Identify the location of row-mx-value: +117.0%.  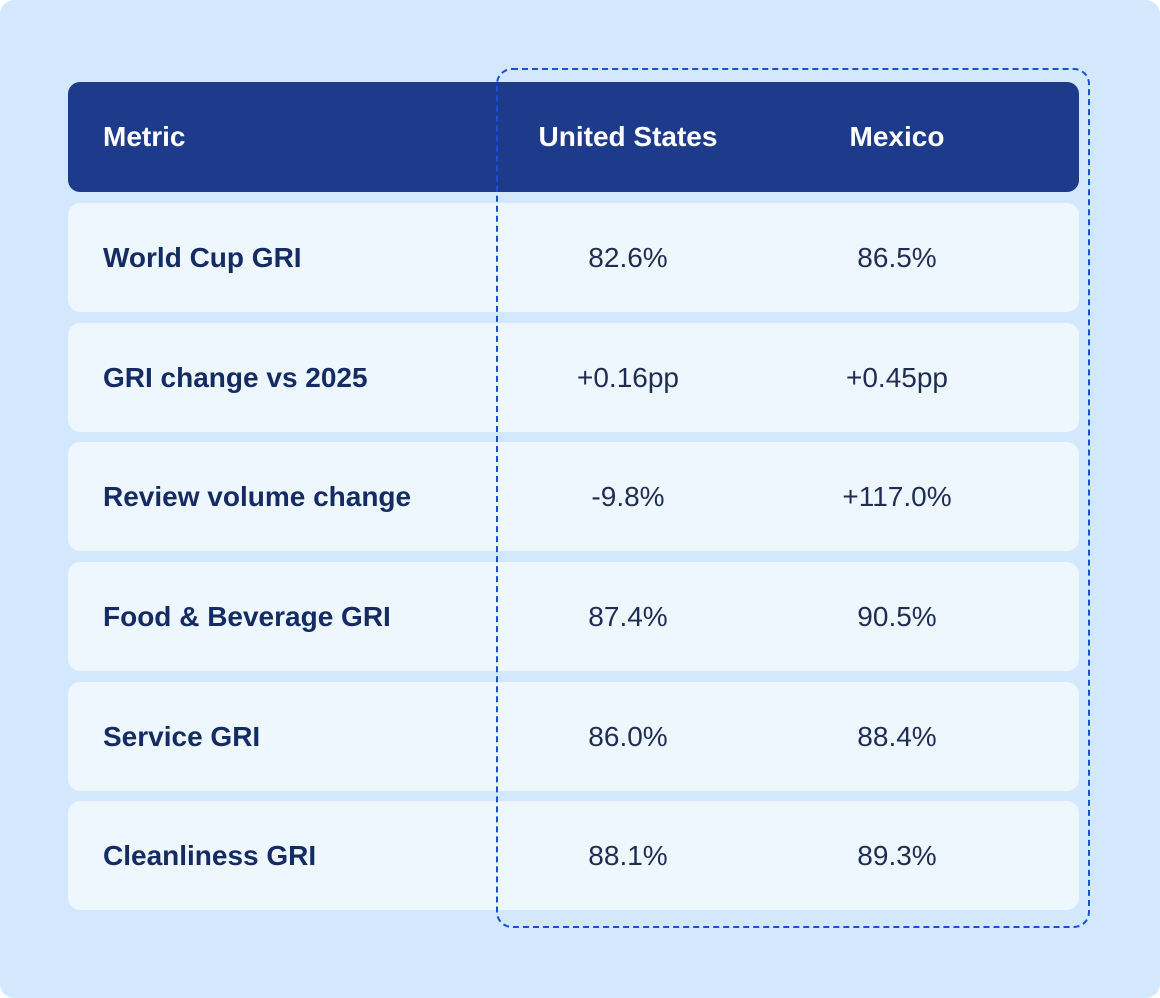
(897, 496).